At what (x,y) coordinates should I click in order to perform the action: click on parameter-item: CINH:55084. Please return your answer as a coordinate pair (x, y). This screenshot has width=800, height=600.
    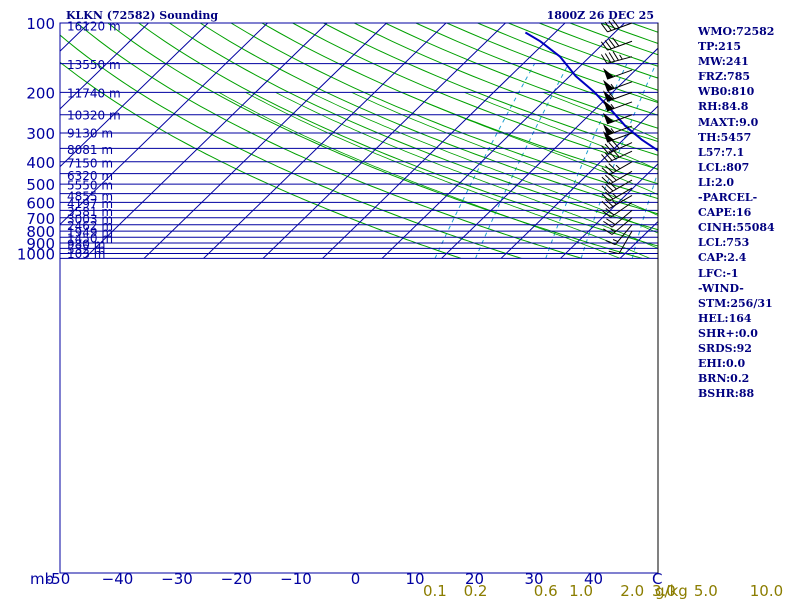
    Looking at the image, I should click on (736, 228).